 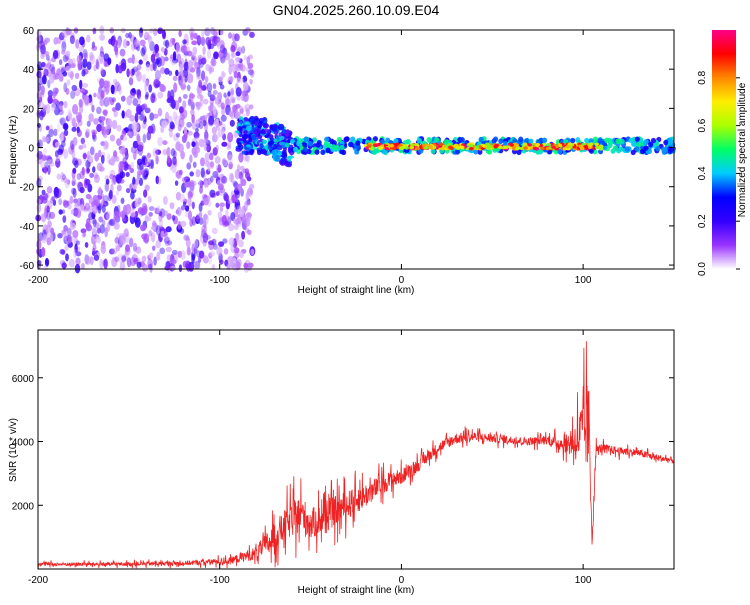 I want to click on y-tick-label: -60, so click(x=27, y=266).